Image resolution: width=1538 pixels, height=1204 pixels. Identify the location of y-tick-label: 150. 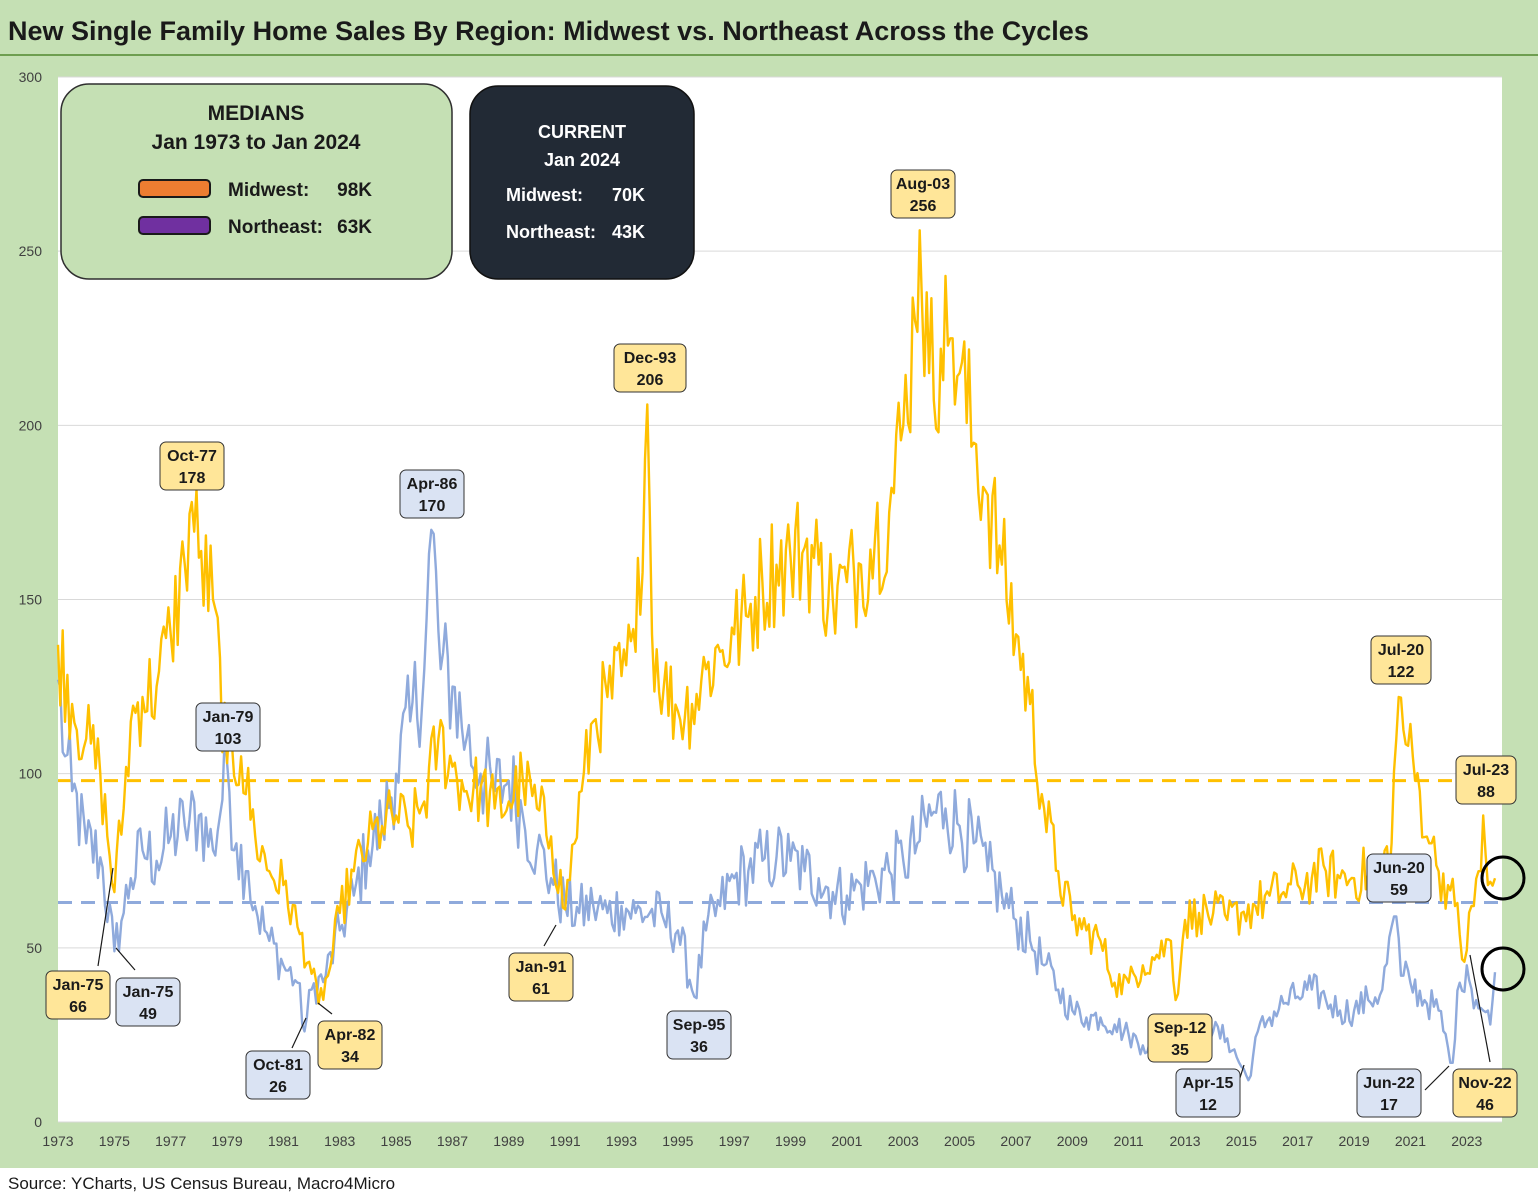
(31, 600).